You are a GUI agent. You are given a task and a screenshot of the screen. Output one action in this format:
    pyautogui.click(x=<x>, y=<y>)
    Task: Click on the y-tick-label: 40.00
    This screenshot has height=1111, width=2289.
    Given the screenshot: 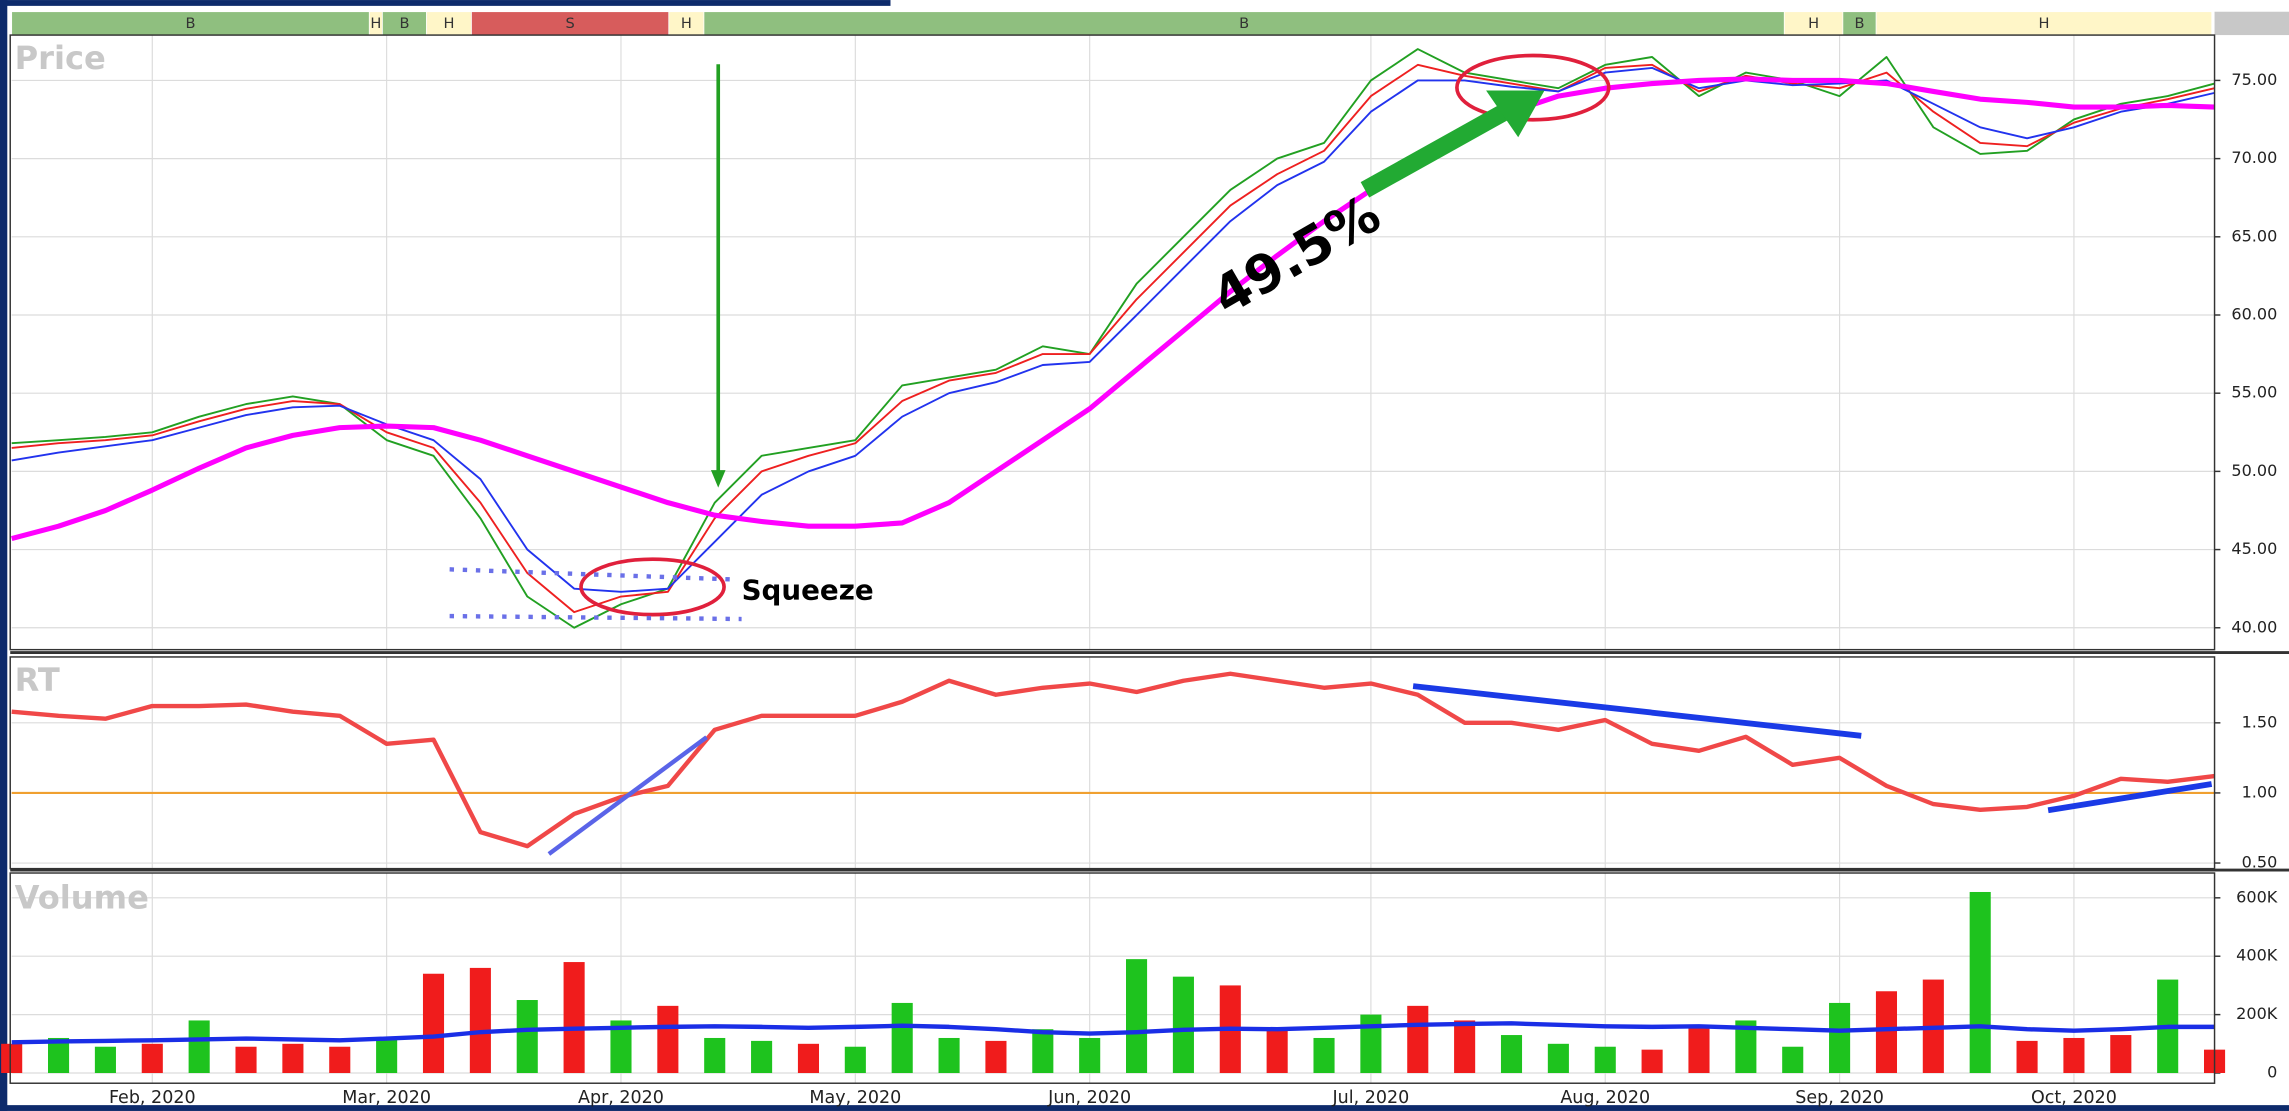 What is the action you would take?
    pyautogui.click(x=2254, y=626)
    